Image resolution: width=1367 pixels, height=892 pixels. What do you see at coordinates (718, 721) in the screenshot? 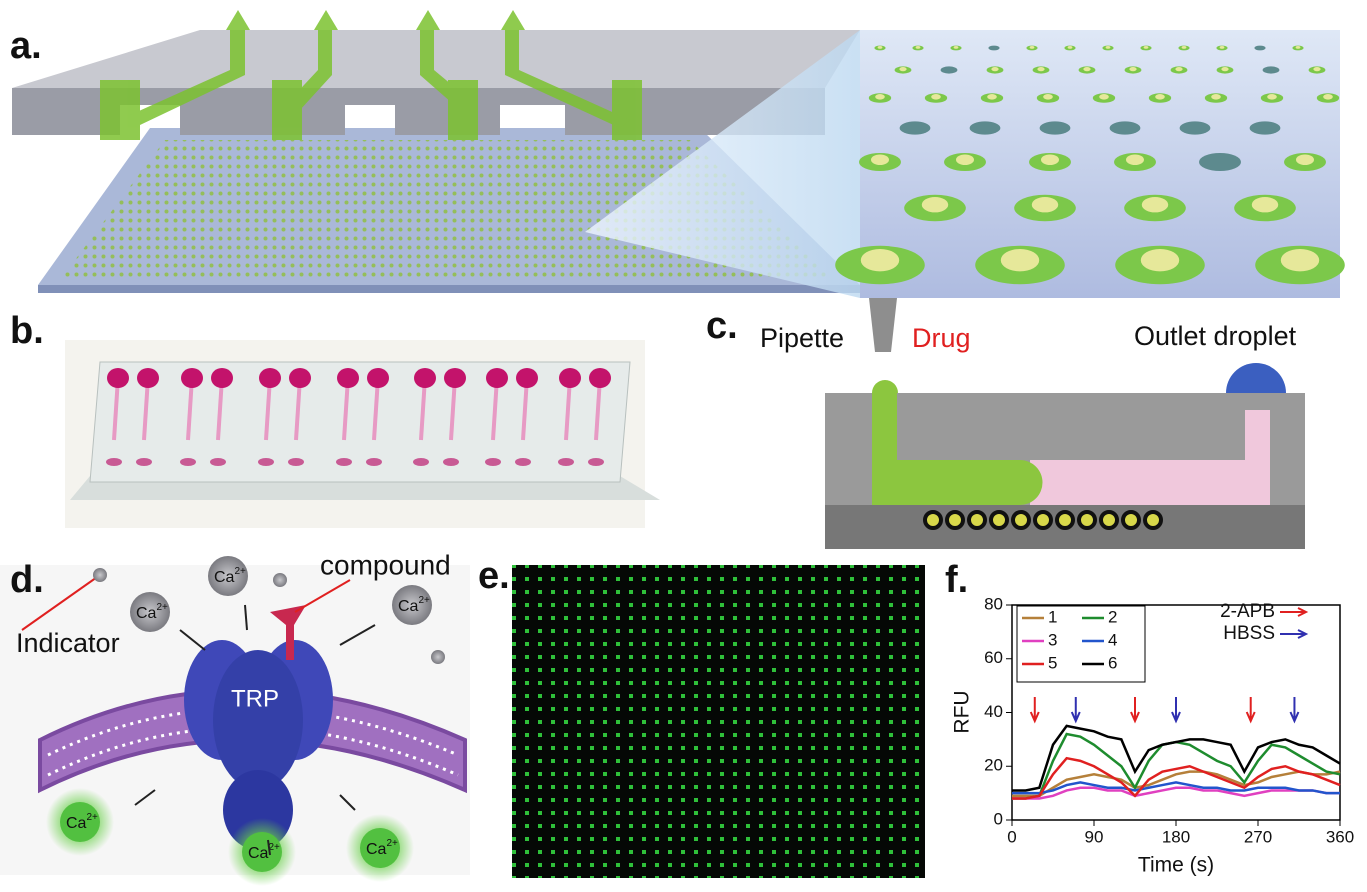
I see `fluorescent-cells` at bounding box center [718, 721].